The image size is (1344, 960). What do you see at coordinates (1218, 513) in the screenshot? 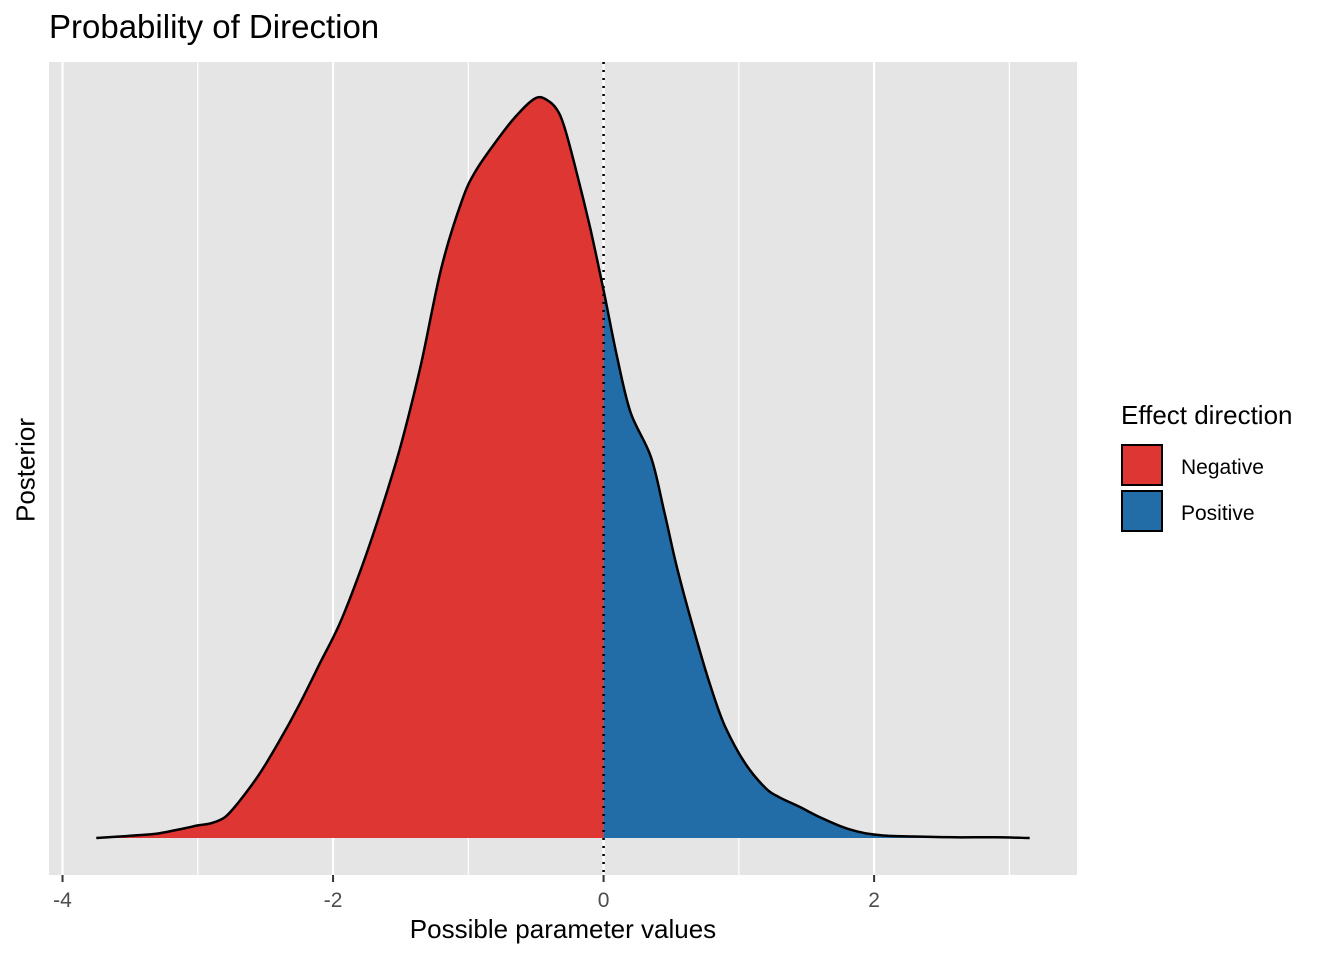
I see `legend-label-positive: Positive` at bounding box center [1218, 513].